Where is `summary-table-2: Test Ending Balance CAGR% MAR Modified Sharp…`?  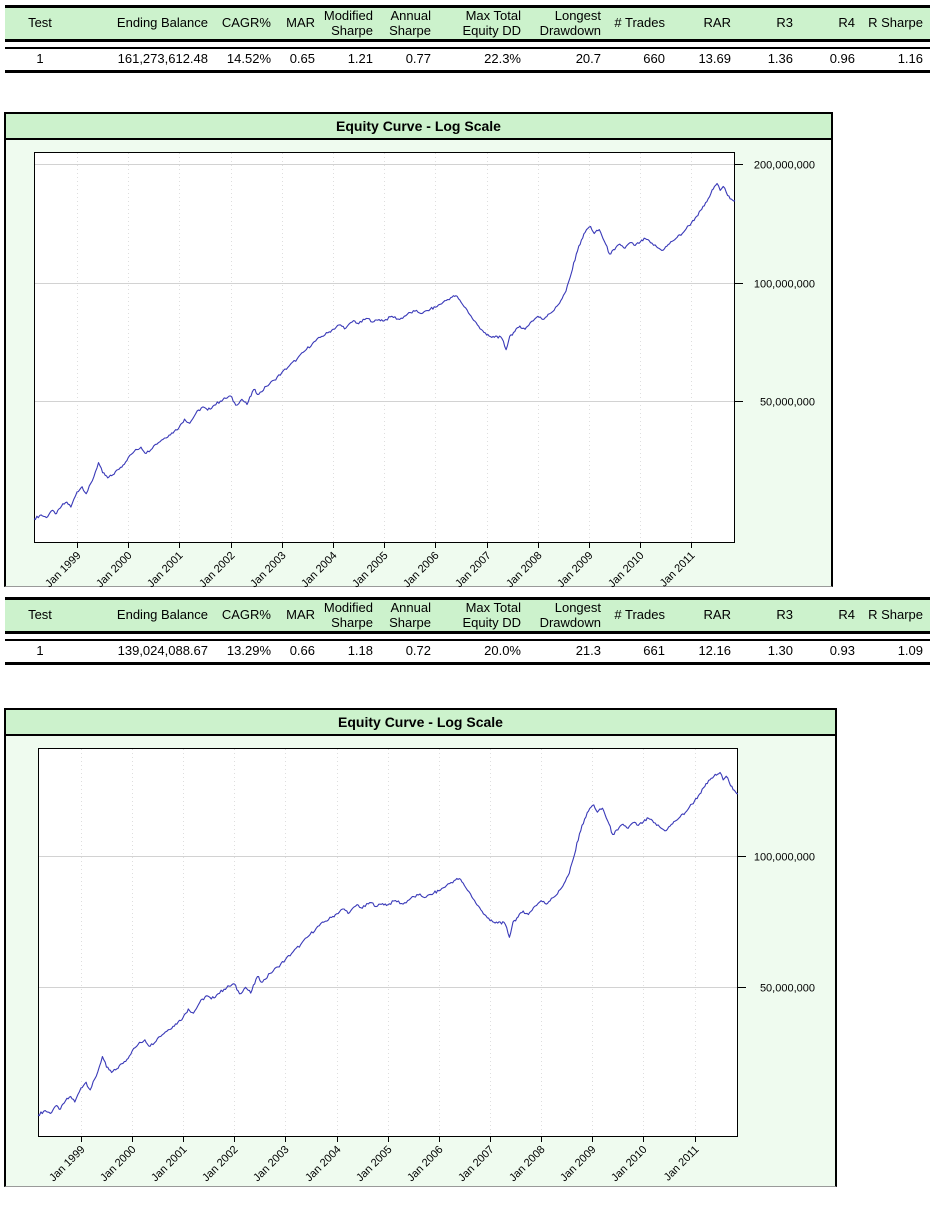
summary-table-2: Test Ending Balance CAGR% MAR Modified Sharp… is located at coordinates (467, 631).